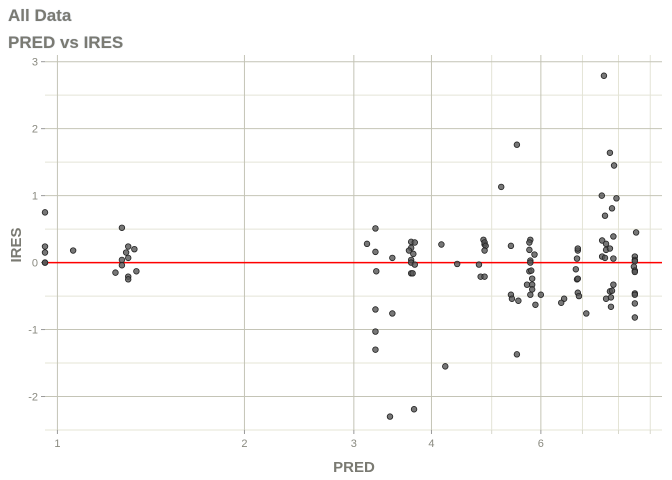 The image size is (672, 480). What do you see at coordinates (244, 444) in the screenshot?
I see `x-tick-label: 2` at bounding box center [244, 444].